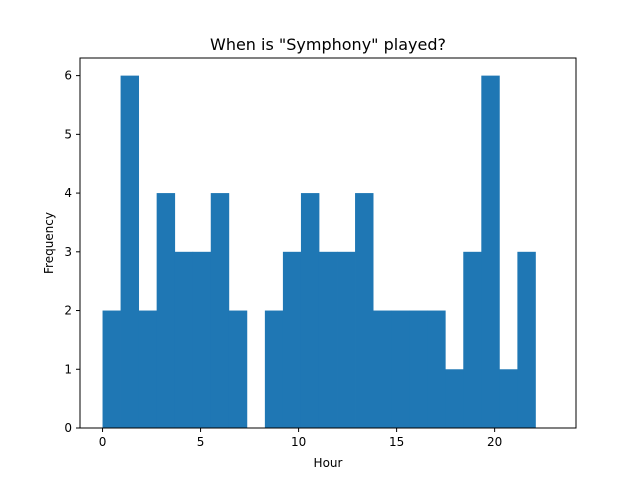 This screenshot has width=640, height=480. What do you see at coordinates (298, 442) in the screenshot?
I see `x-tick-label: 10` at bounding box center [298, 442].